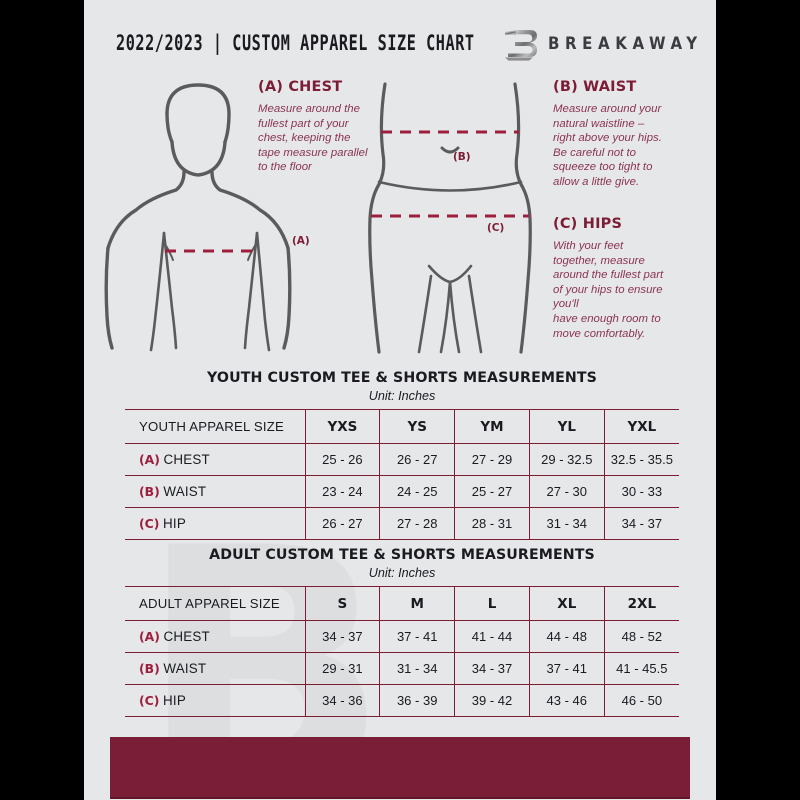 The width and height of the screenshot is (800, 800). I want to click on youth-chest-3: 29 - 32.5, so click(566, 459).